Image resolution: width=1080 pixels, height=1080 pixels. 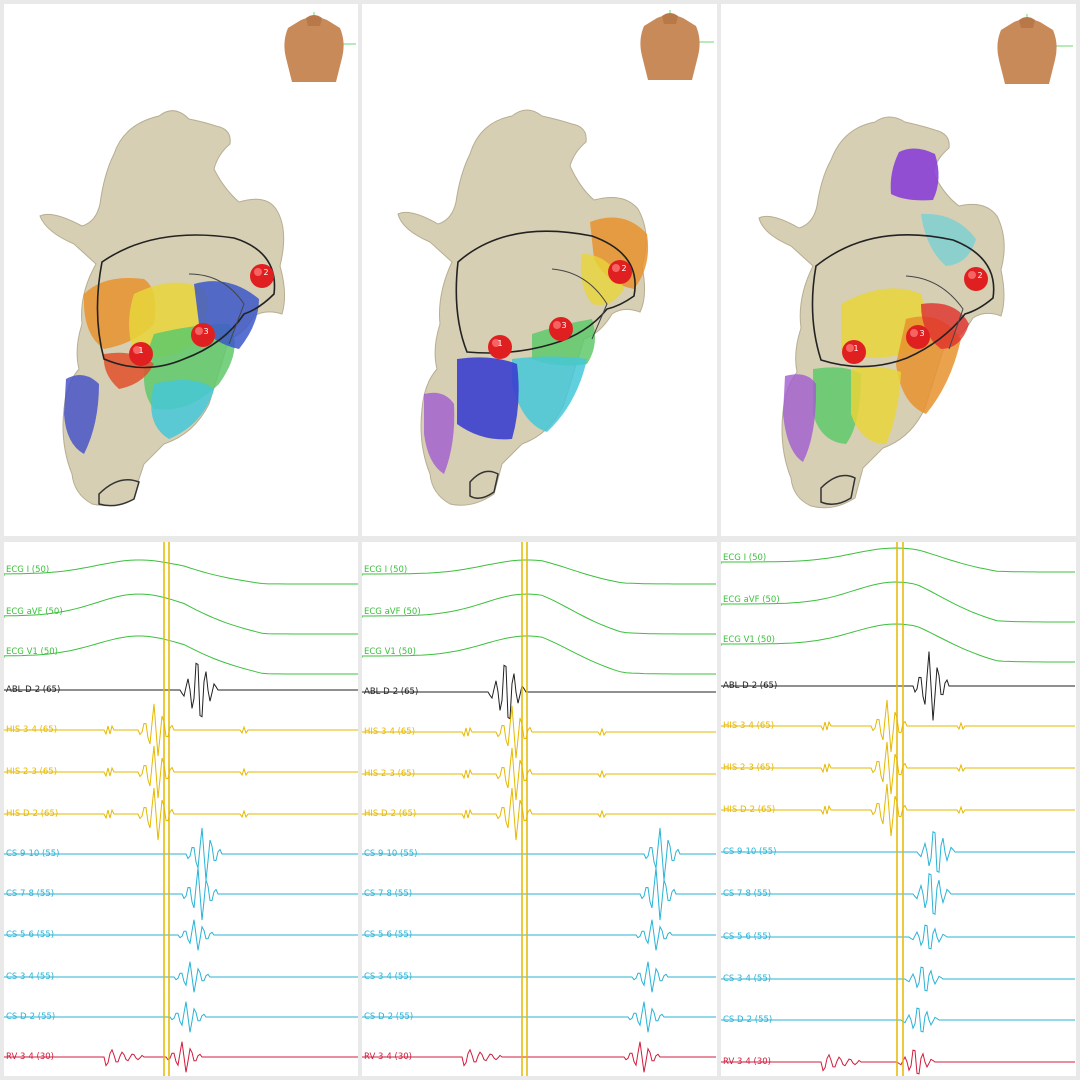 I want to click on activation-region-cyan, so click(x=182, y=409).